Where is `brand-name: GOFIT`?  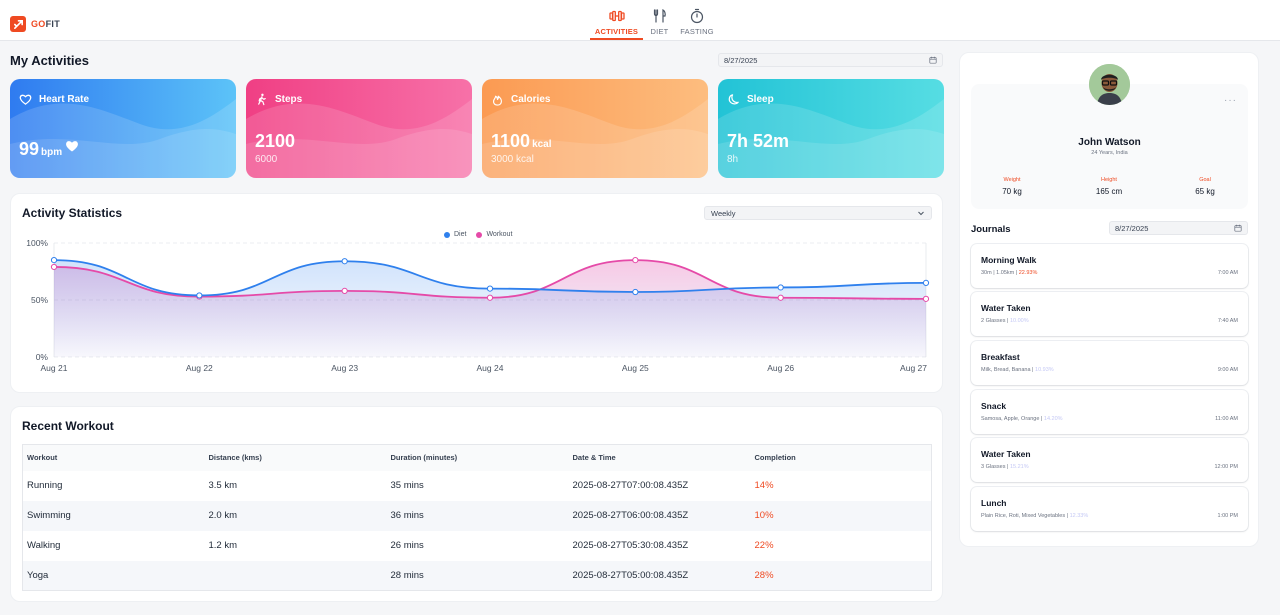
brand-name: GOFIT is located at coordinates (46, 24).